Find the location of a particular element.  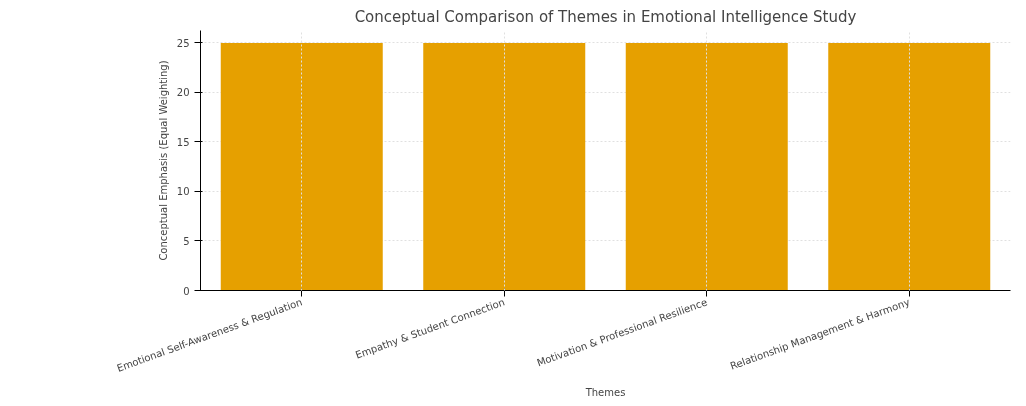

x-axis-title: Themes is located at coordinates (605, 392).